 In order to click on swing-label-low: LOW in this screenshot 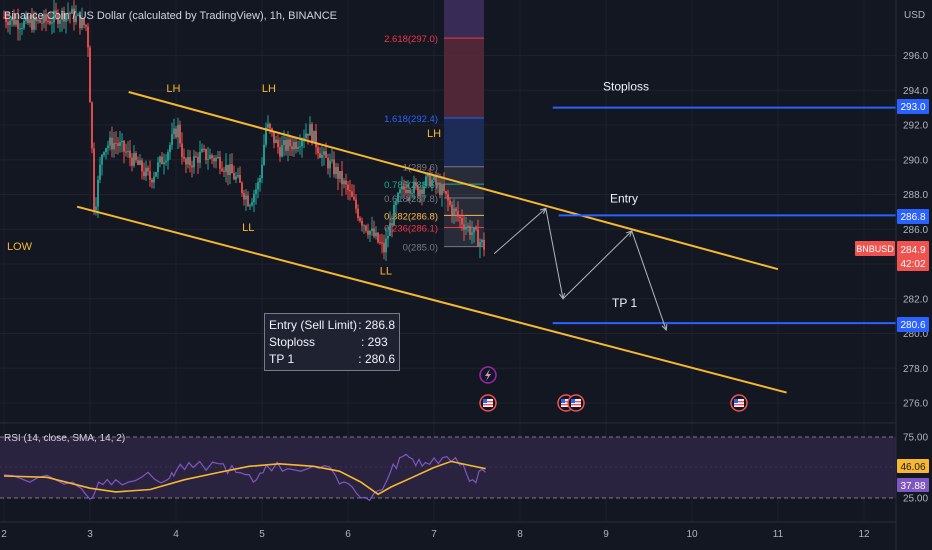, I will do `click(20, 247)`.